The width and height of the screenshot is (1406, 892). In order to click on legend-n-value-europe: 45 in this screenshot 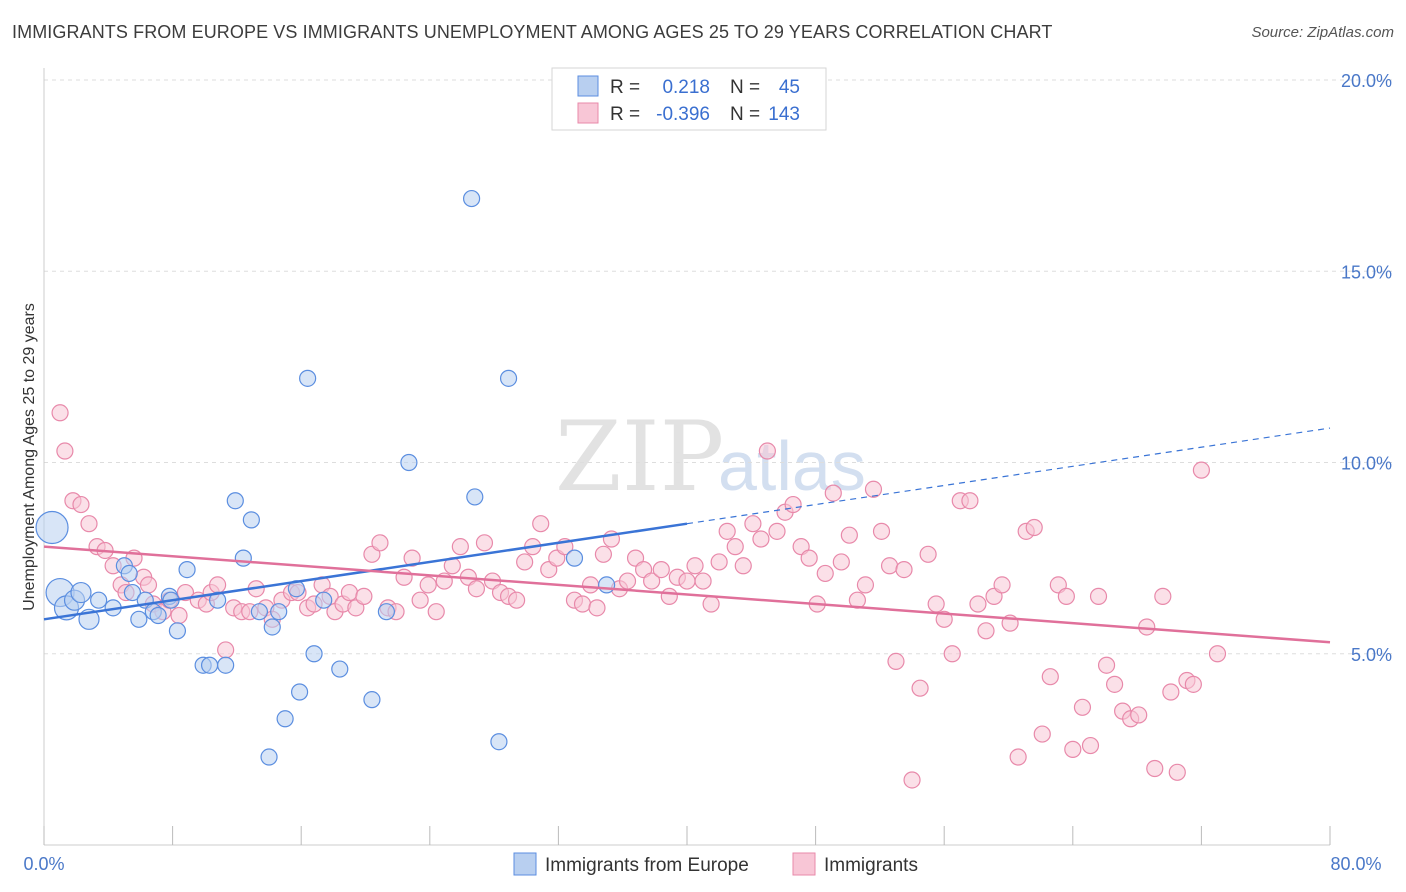, I will do `click(789, 87)`.